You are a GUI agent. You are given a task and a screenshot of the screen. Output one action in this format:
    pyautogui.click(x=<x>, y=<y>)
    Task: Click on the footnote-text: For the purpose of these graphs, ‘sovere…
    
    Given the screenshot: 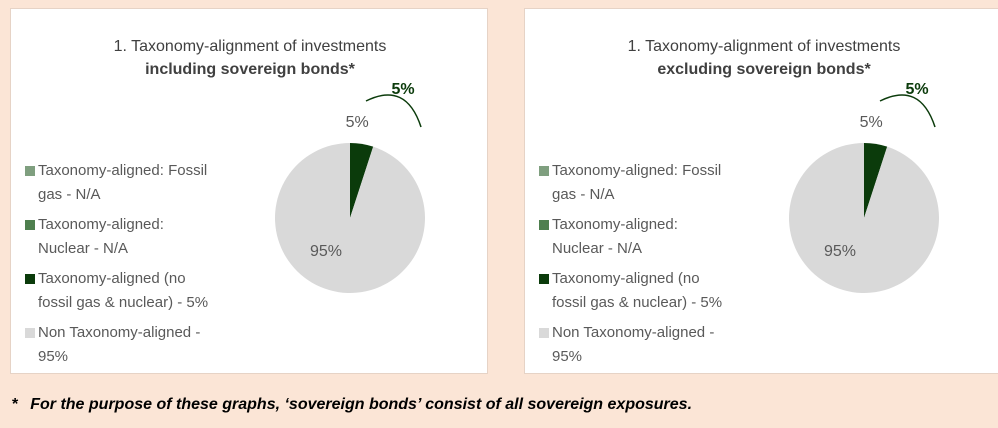 What is the action you would take?
    pyautogui.click(x=361, y=404)
    